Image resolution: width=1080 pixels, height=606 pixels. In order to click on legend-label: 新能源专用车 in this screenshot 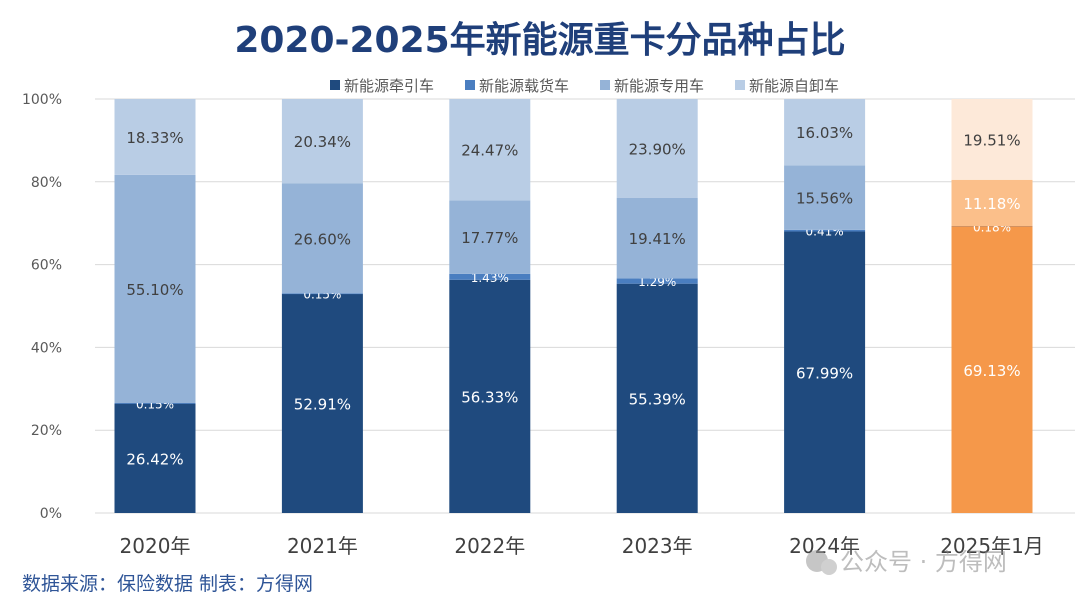, I will do `click(659, 86)`.